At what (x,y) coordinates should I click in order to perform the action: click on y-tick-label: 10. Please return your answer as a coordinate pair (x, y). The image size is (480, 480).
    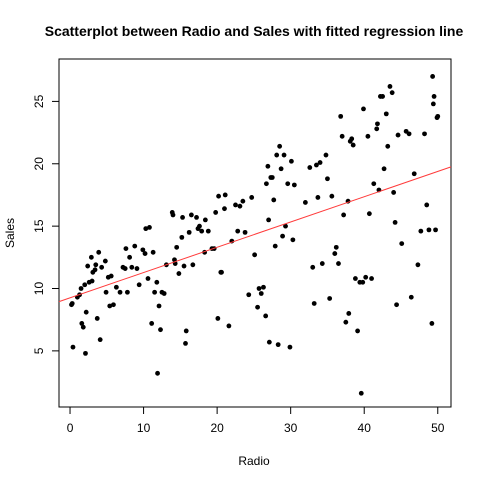
    Looking at the image, I should click on (39, 289).